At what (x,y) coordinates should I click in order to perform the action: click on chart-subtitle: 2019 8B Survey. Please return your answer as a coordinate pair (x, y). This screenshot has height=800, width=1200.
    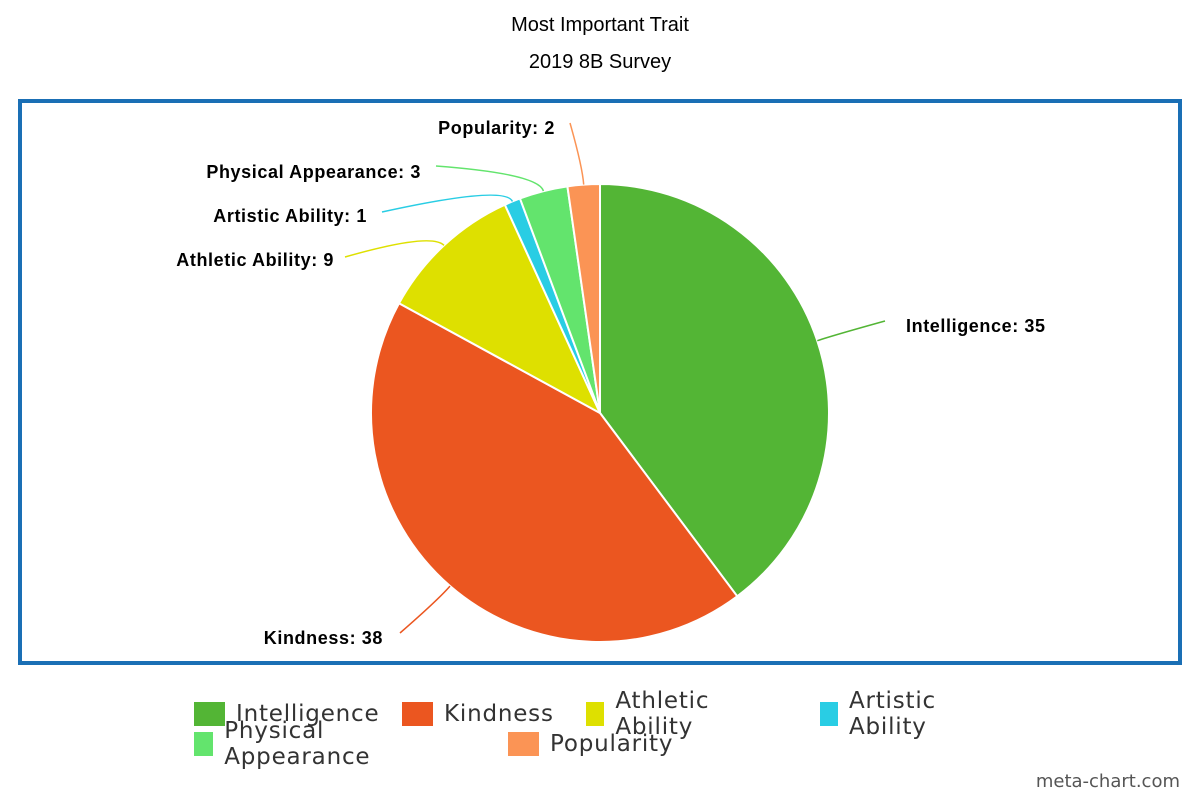
    Looking at the image, I should click on (600, 62).